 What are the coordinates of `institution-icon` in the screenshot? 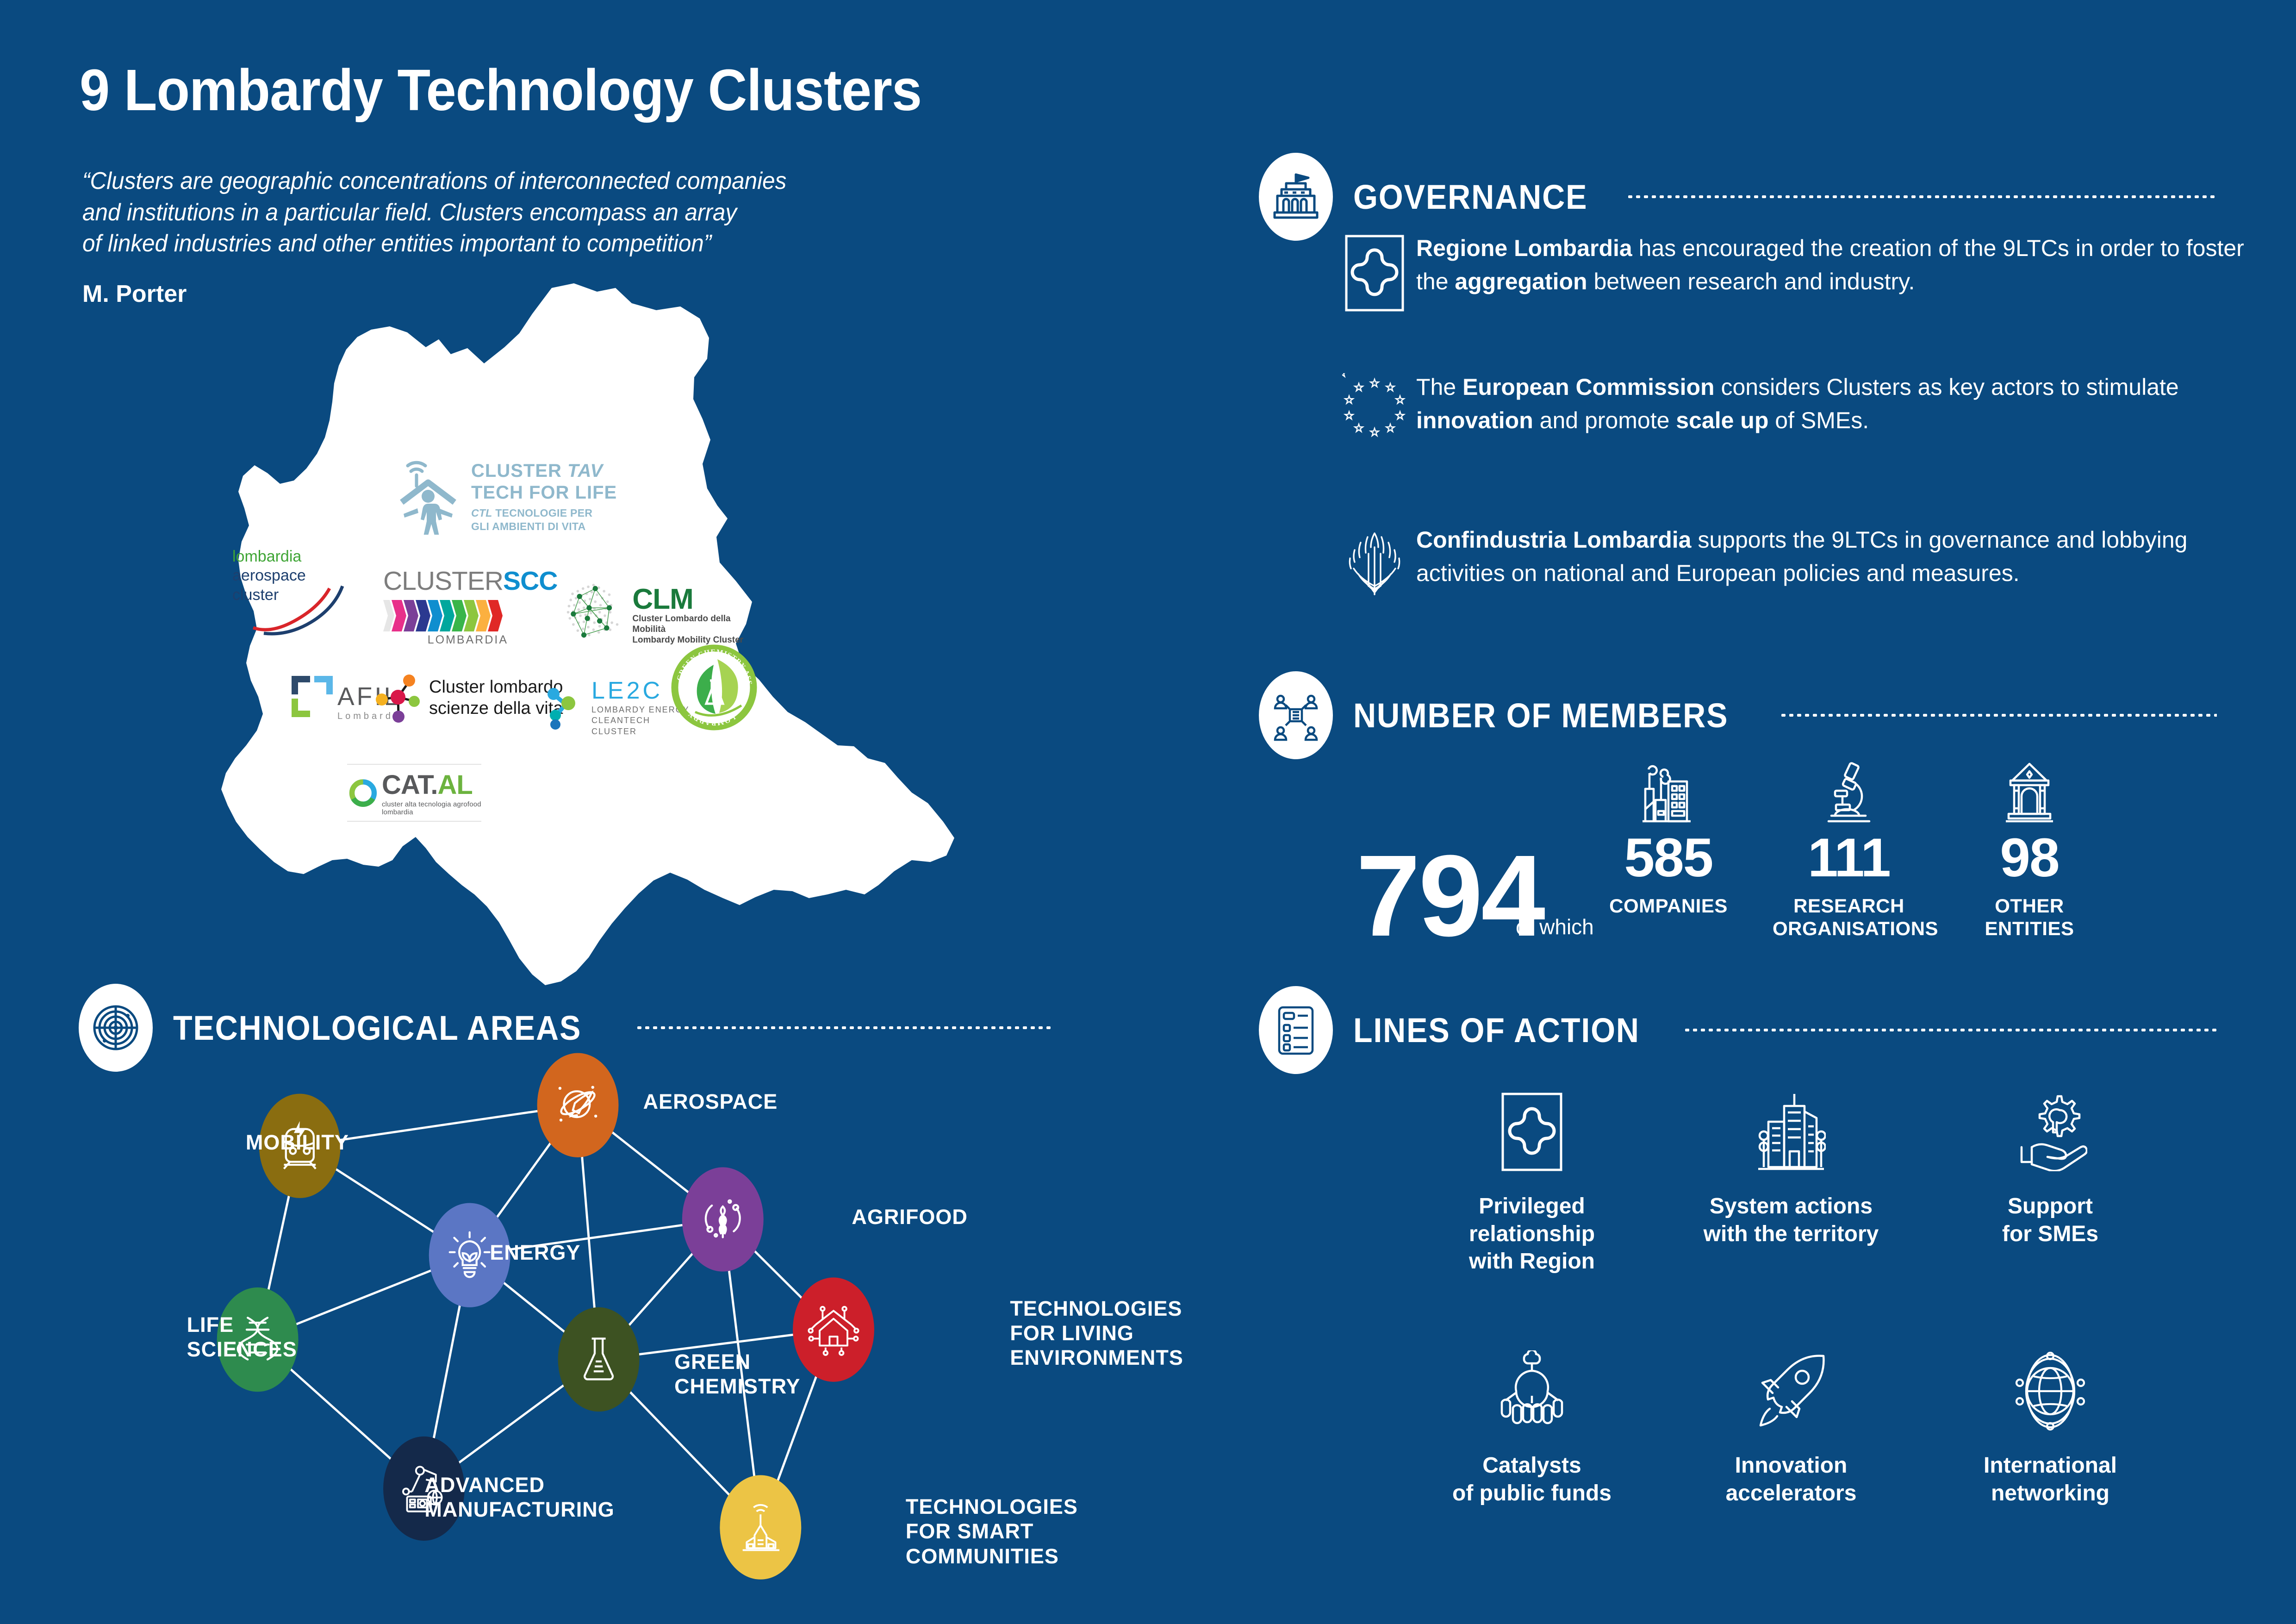 It's located at (2029, 791).